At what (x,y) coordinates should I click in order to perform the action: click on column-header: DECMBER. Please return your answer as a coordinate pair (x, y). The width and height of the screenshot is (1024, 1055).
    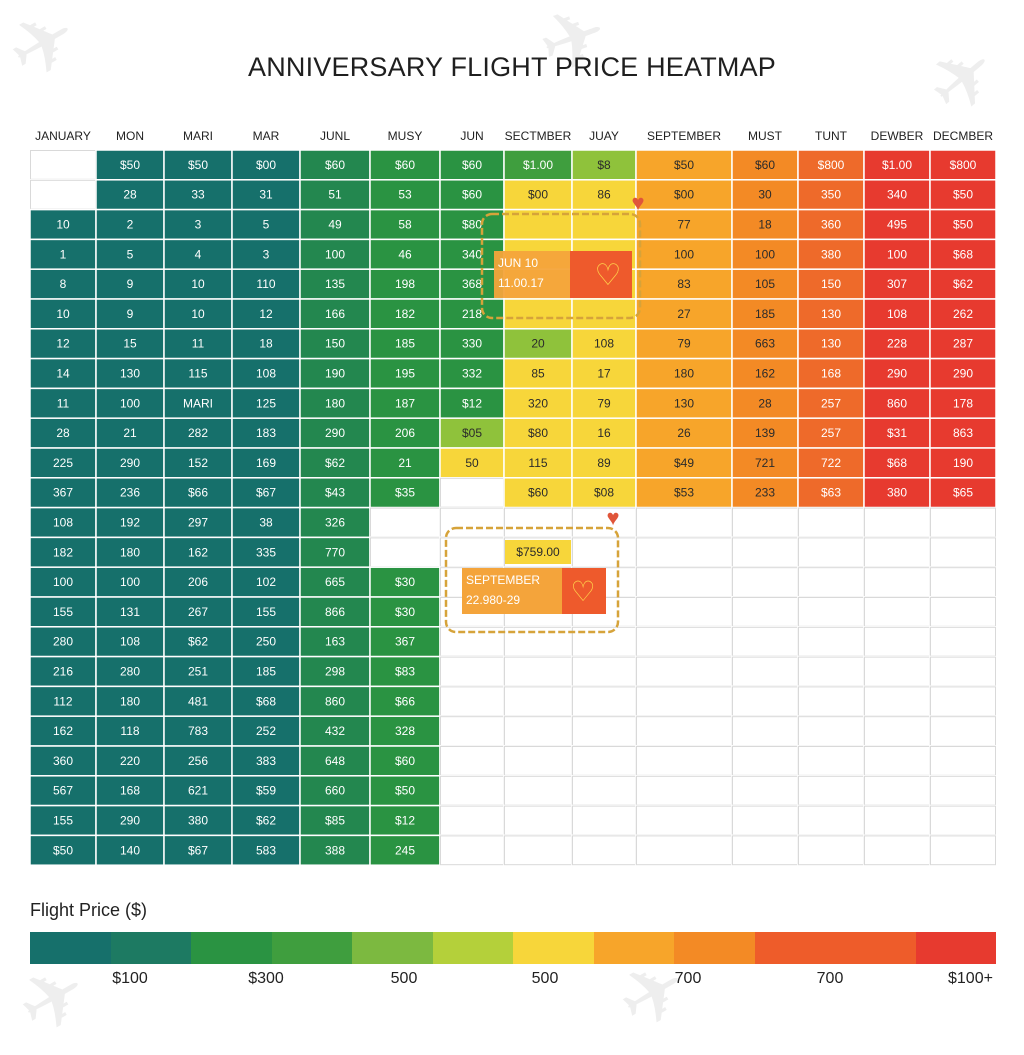
    Looking at the image, I should click on (963, 136).